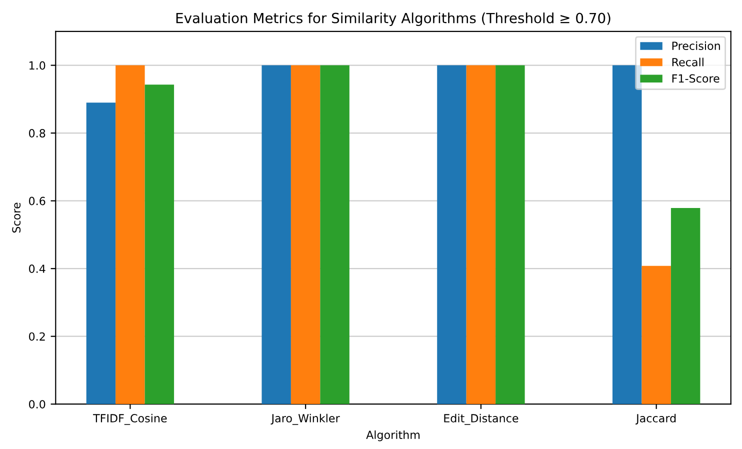  I want to click on y-tick-label: 0.6, so click(37, 201).